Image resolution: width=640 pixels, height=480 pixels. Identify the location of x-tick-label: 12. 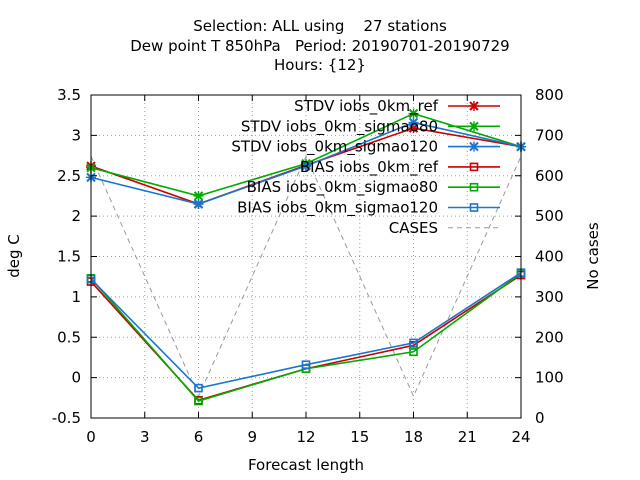
(305, 437).